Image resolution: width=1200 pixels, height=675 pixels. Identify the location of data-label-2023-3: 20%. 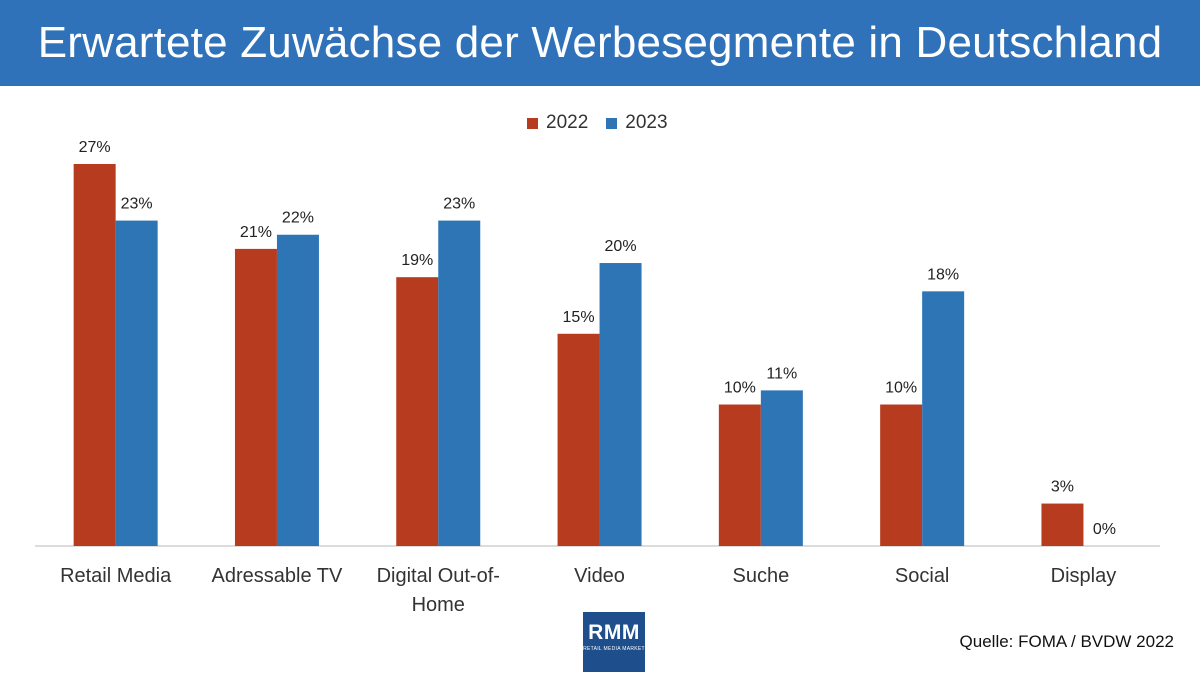
(621, 246).